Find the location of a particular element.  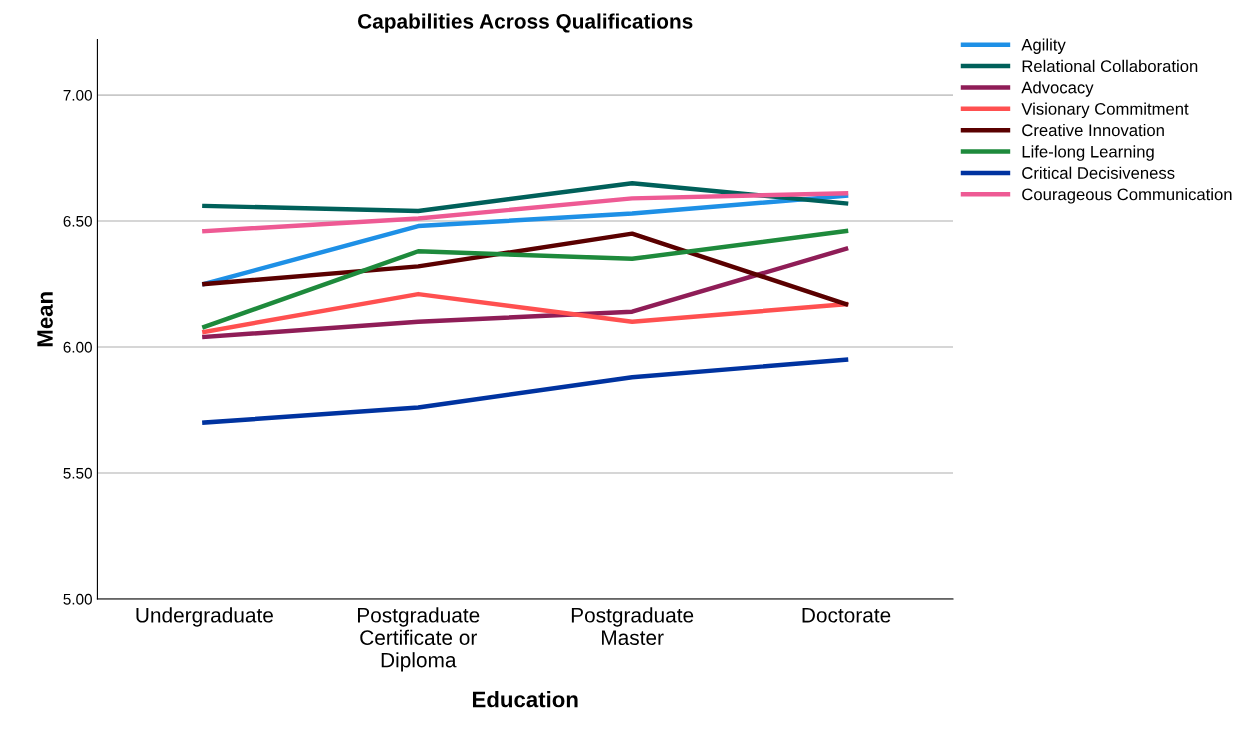

legend-label: Visionary Commitment is located at coordinates (1105, 110).